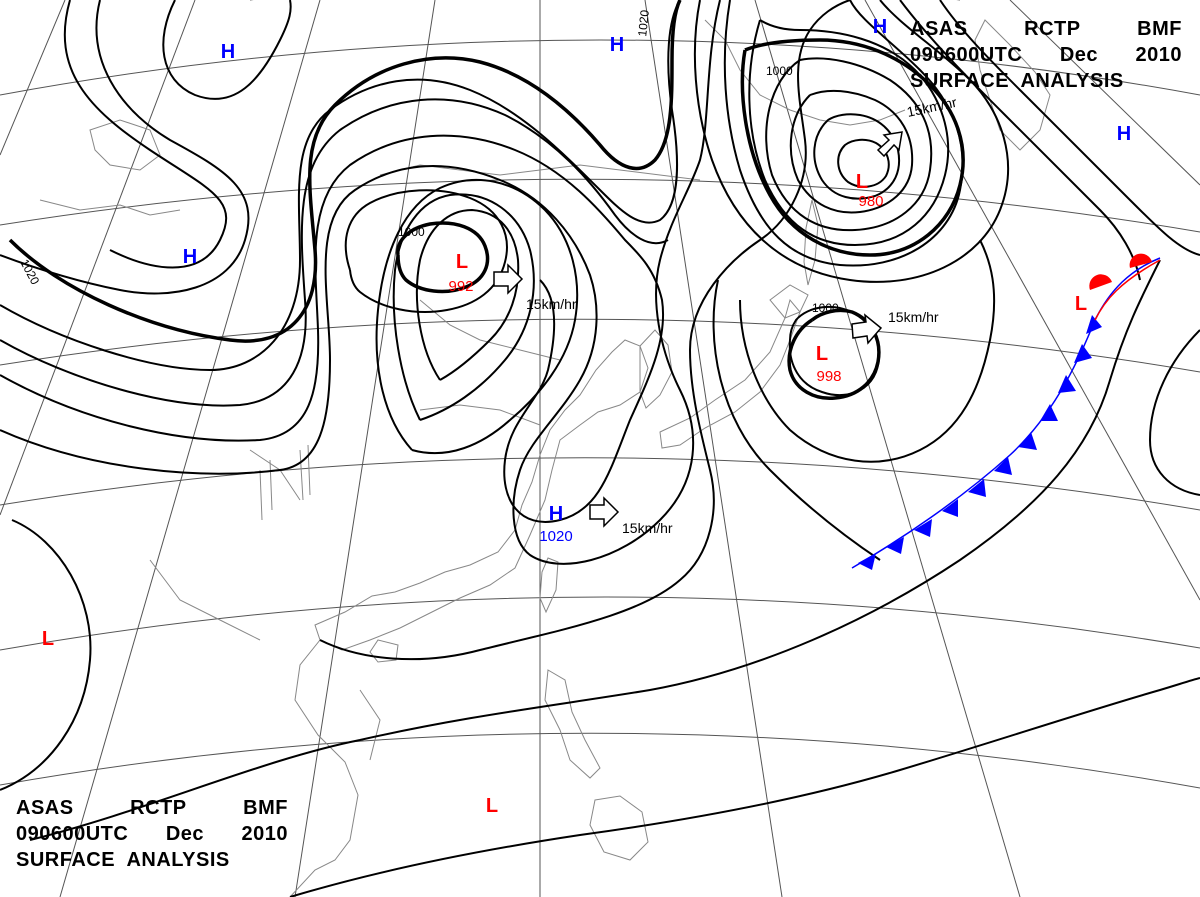 Image resolution: width=1200 pixels, height=897 pixels. What do you see at coordinates (125, 145) in the screenshot?
I see `coastline-bay` at bounding box center [125, 145].